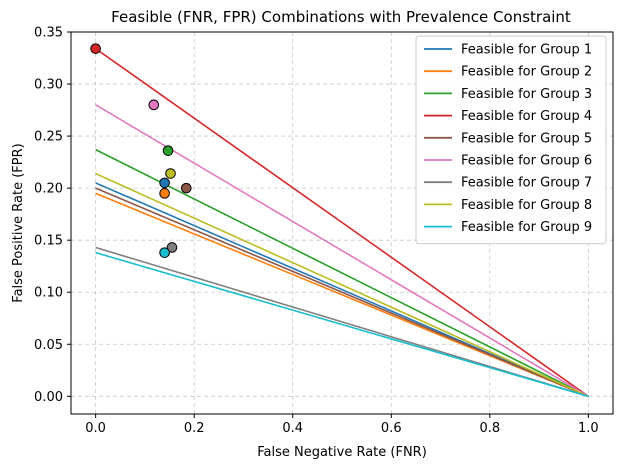  Describe the element at coordinates (526, 227) in the screenshot. I see `legend-label: Feasible for Group 9` at that location.